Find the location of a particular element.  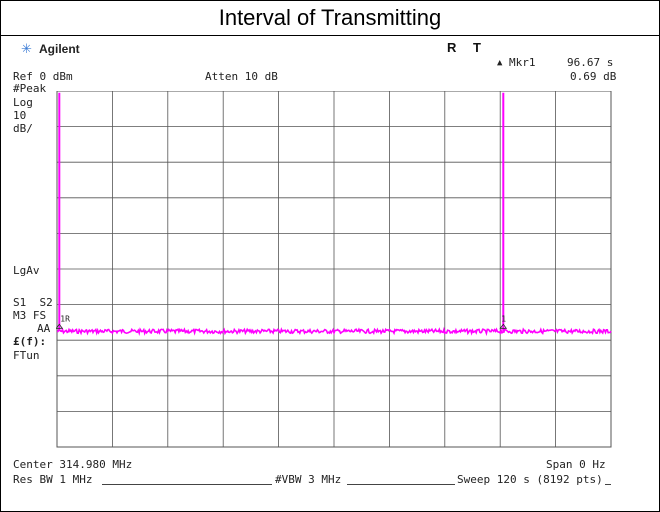

scale-type: Log is located at coordinates (23, 102).